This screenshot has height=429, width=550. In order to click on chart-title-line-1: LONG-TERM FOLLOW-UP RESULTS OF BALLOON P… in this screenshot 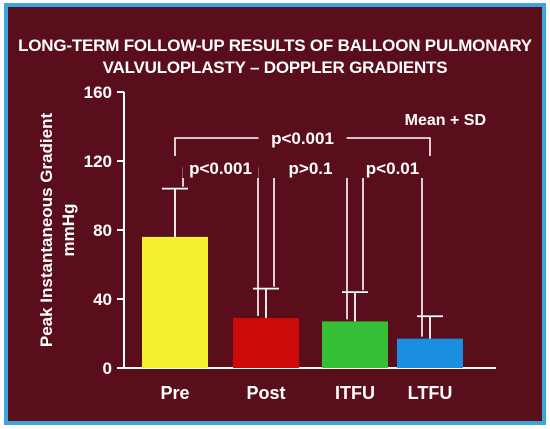, I will do `click(275, 45)`.